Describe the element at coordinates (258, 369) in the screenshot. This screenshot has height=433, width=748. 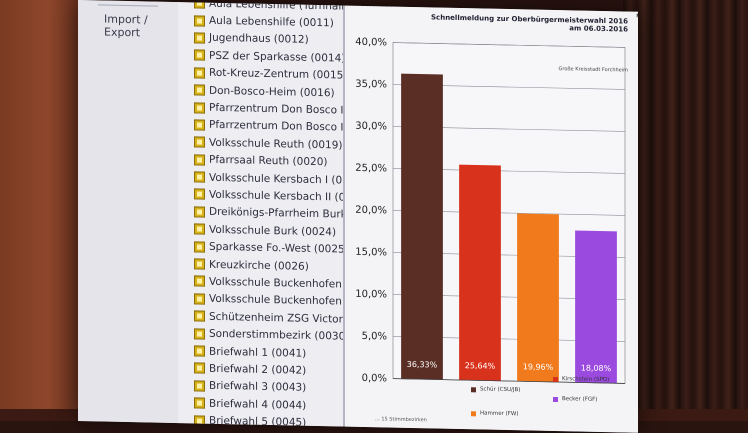
I see `tree-item-label: Briefwahl 2 (0042)` at that location.